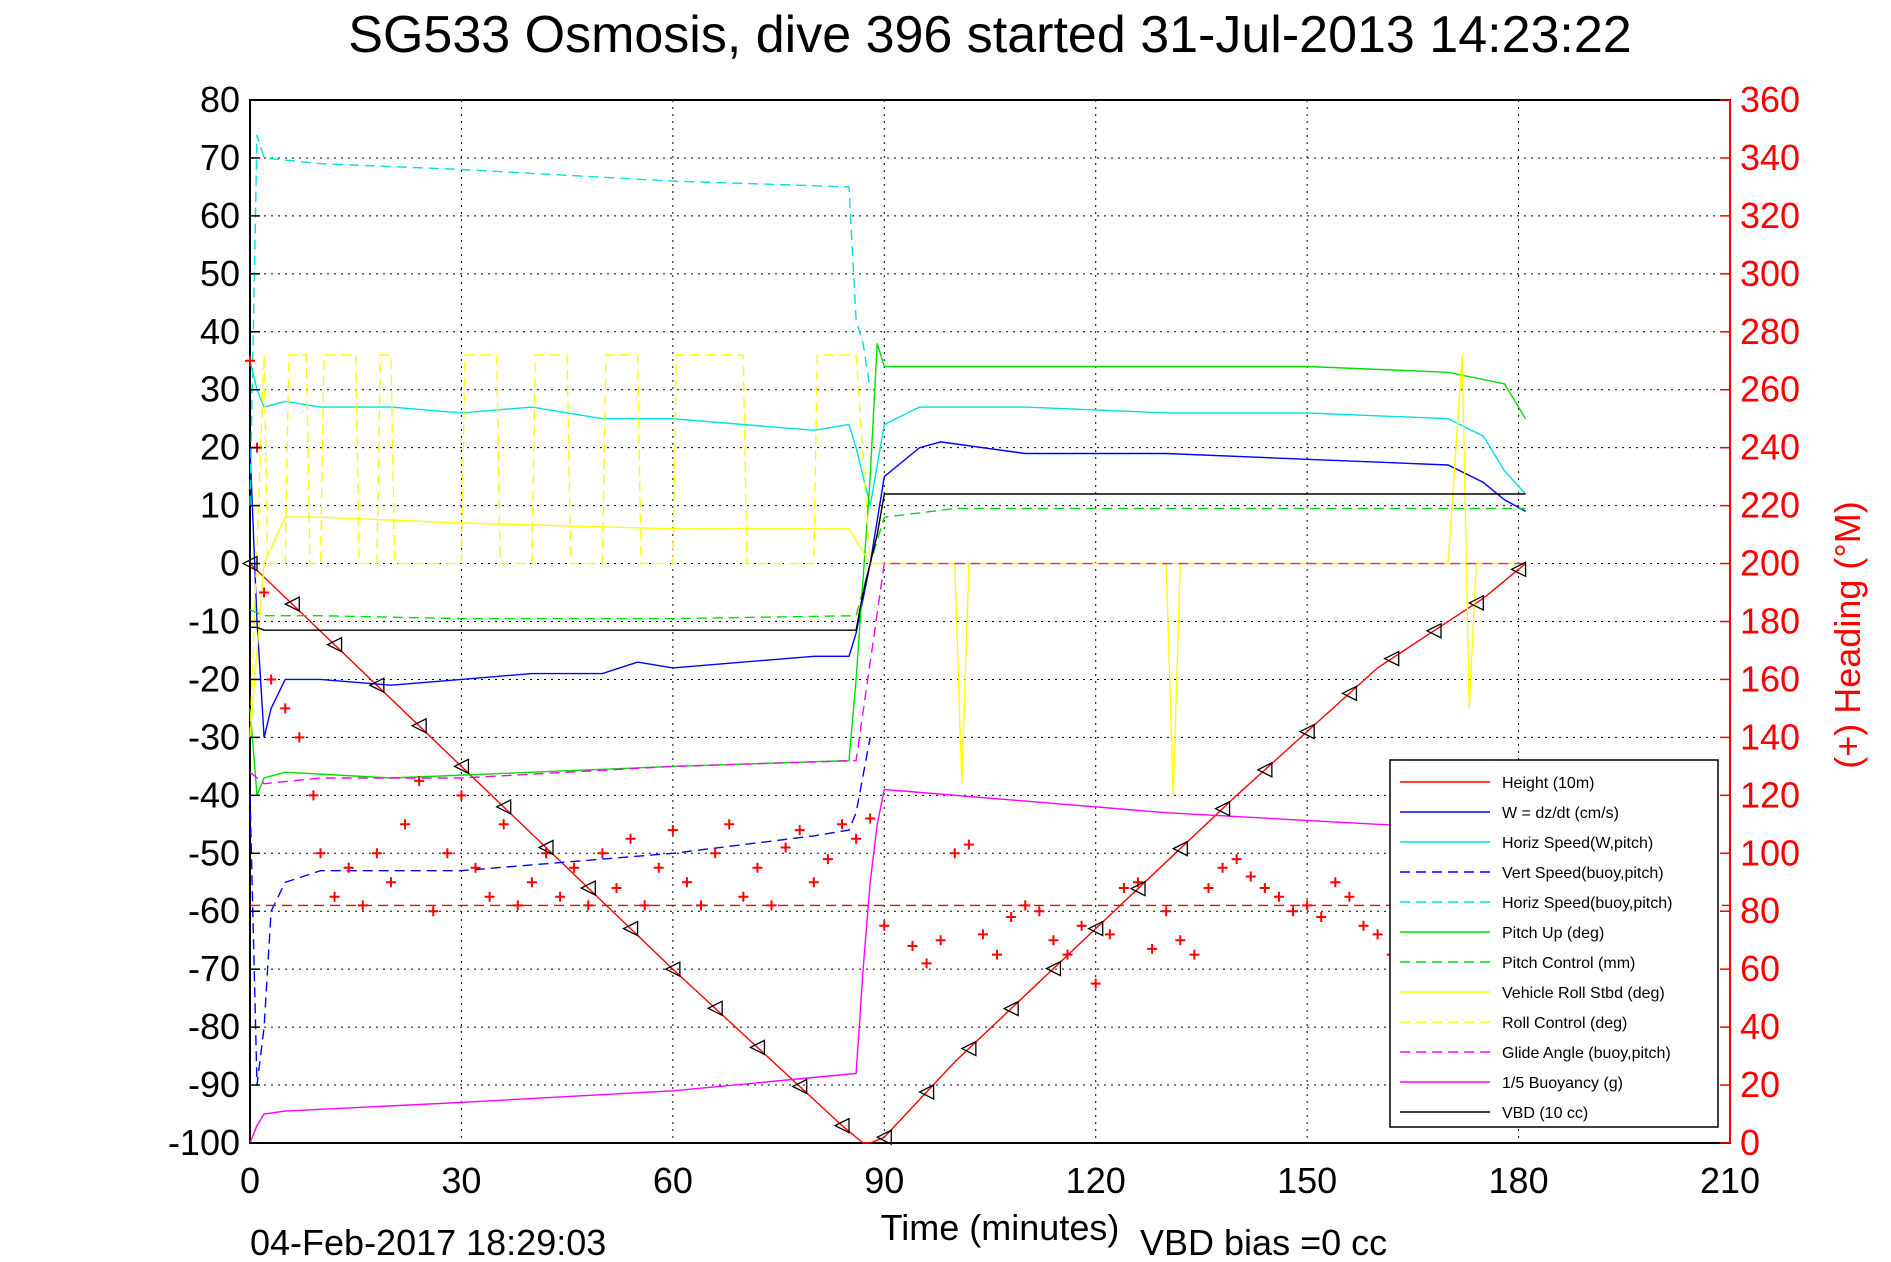  Describe the element at coordinates (1263, 1242) in the screenshot. I see `footer-vbd-bias: VBD bias =0 cc` at that location.